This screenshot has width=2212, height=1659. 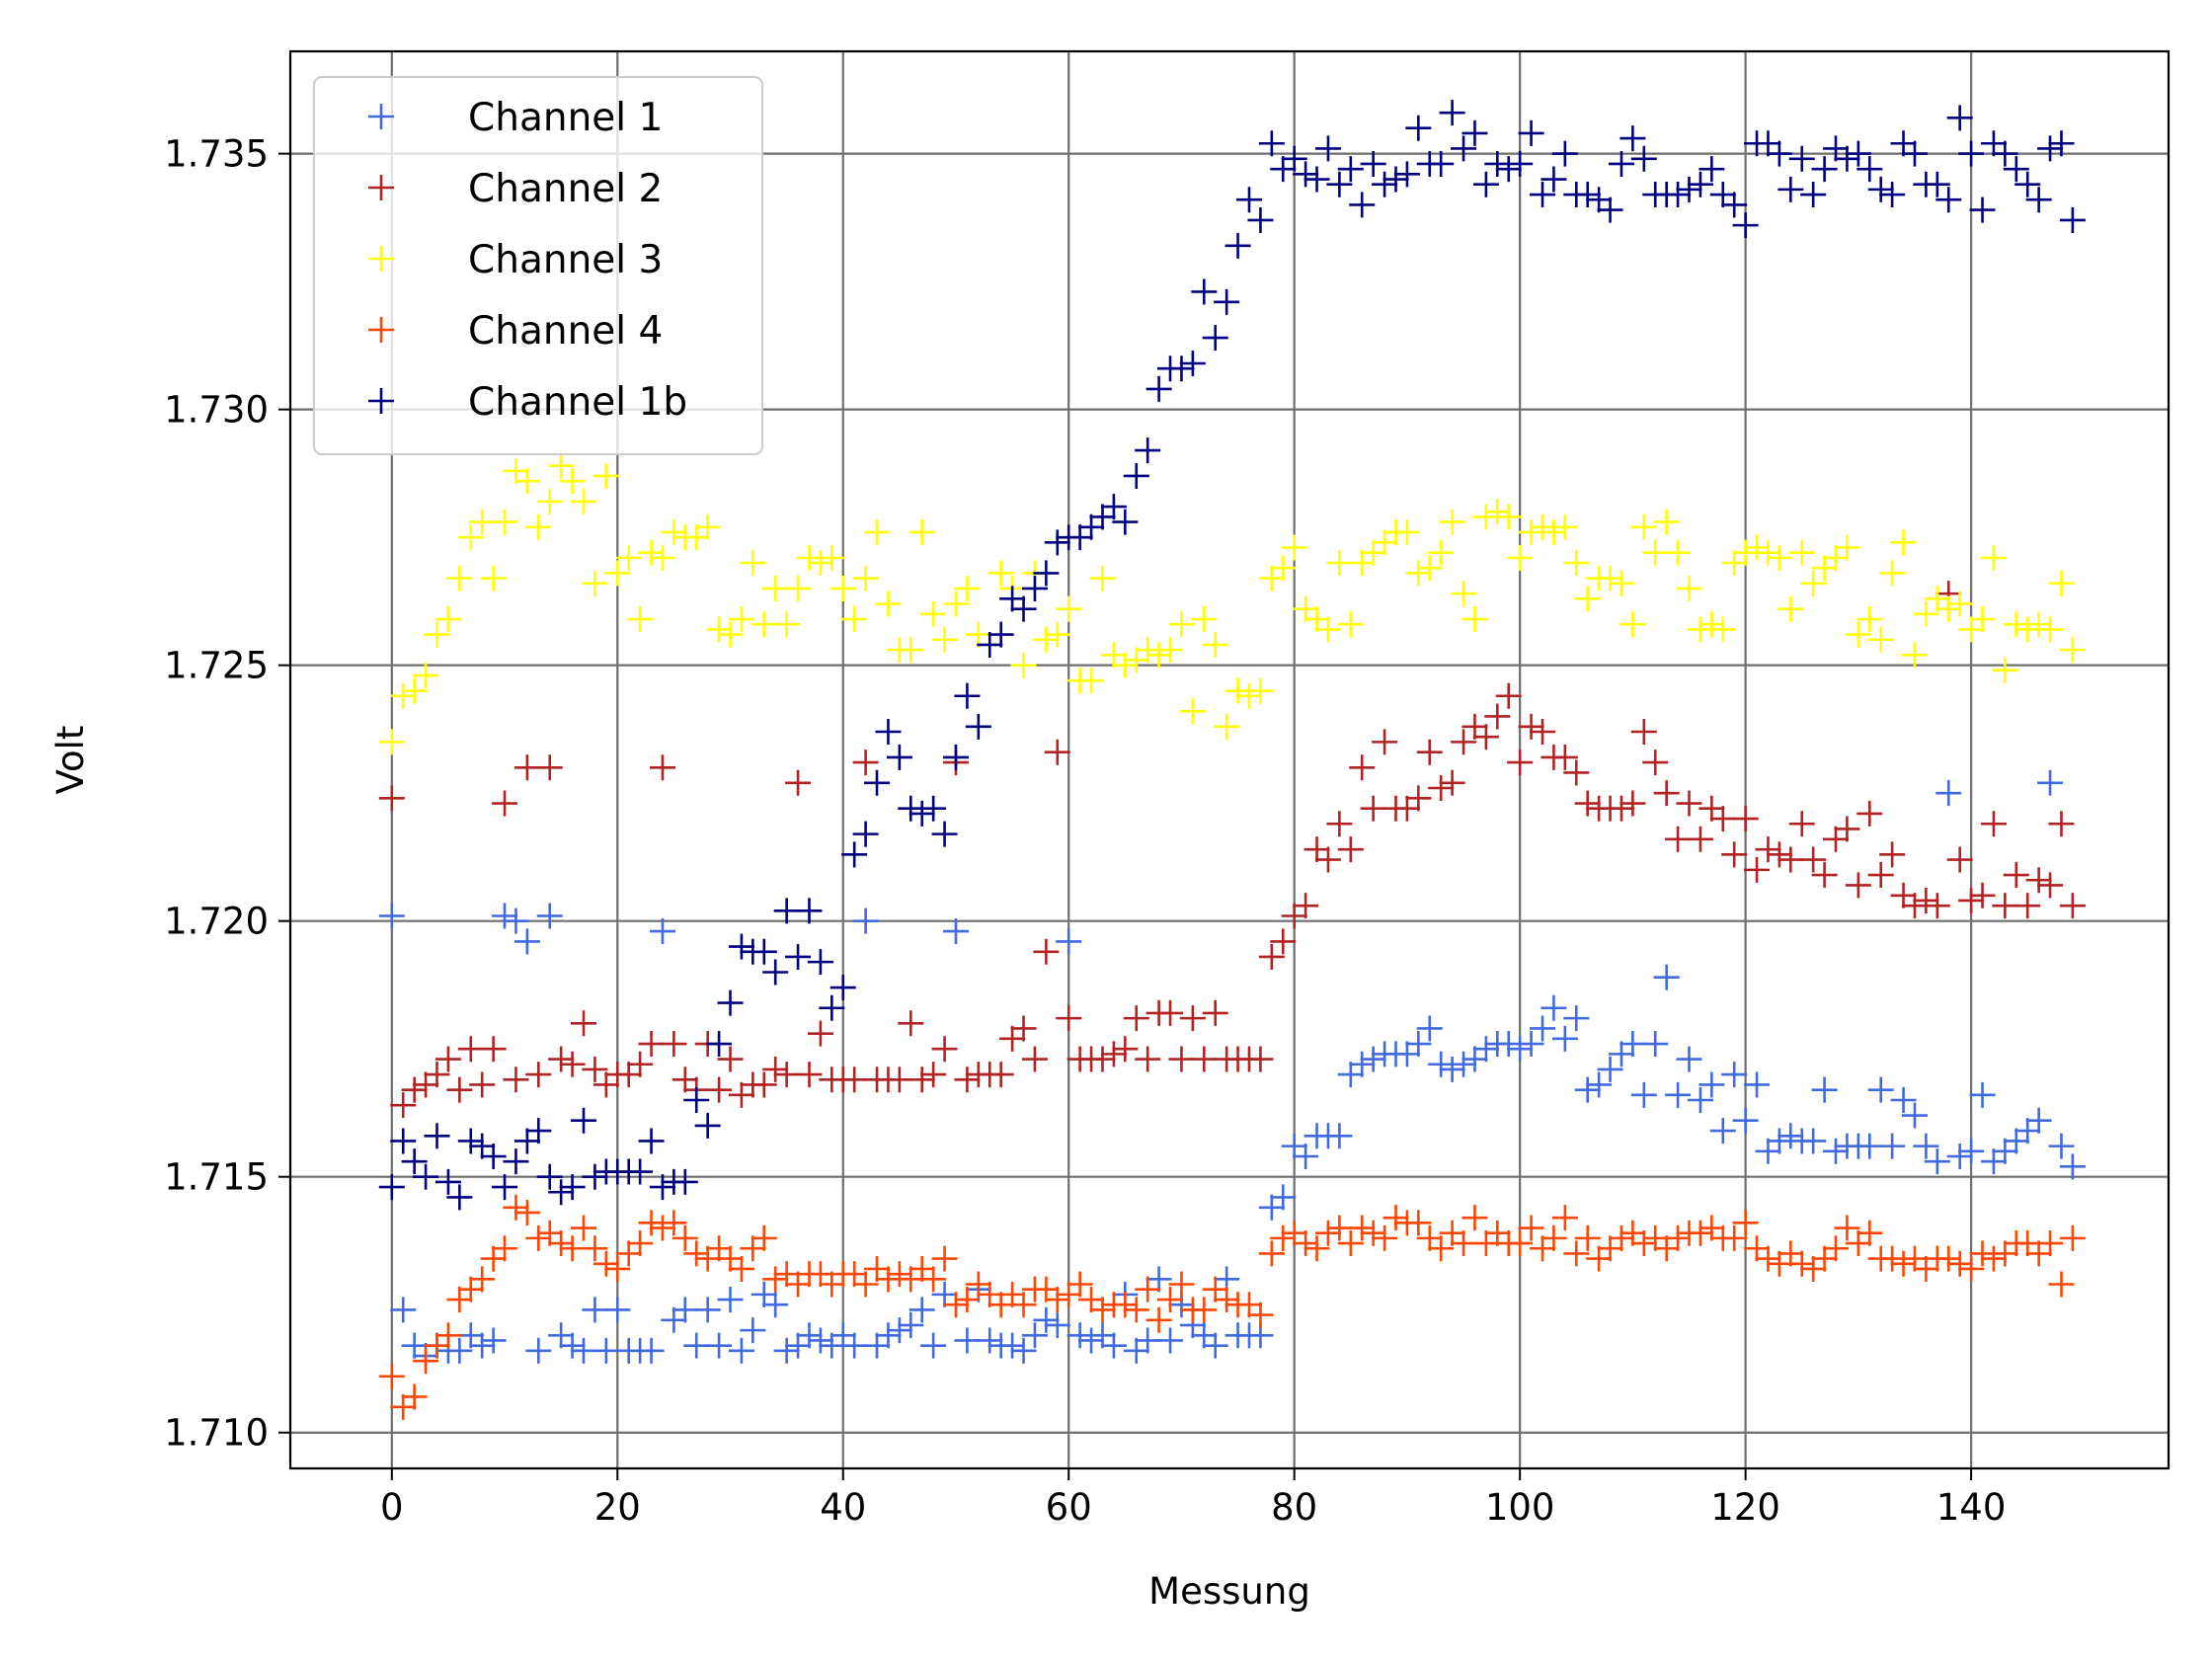 What do you see at coordinates (1745, 1508) in the screenshot?
I see `x-tick-label: 120` at bounding box center [1745, 1508].